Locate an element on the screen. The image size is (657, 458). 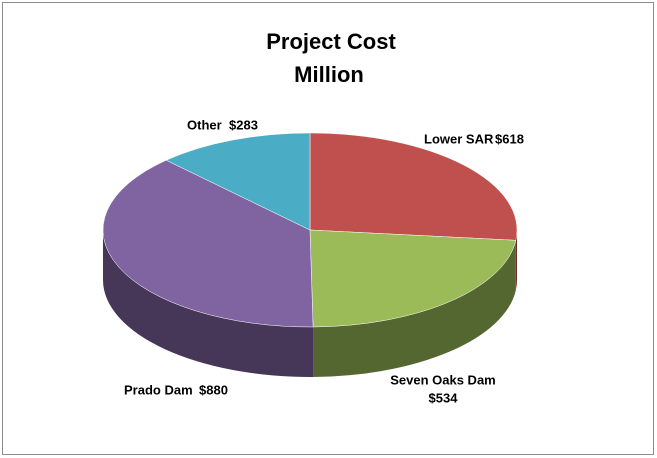
value-label: $534 is located at coordinates (444, 397).